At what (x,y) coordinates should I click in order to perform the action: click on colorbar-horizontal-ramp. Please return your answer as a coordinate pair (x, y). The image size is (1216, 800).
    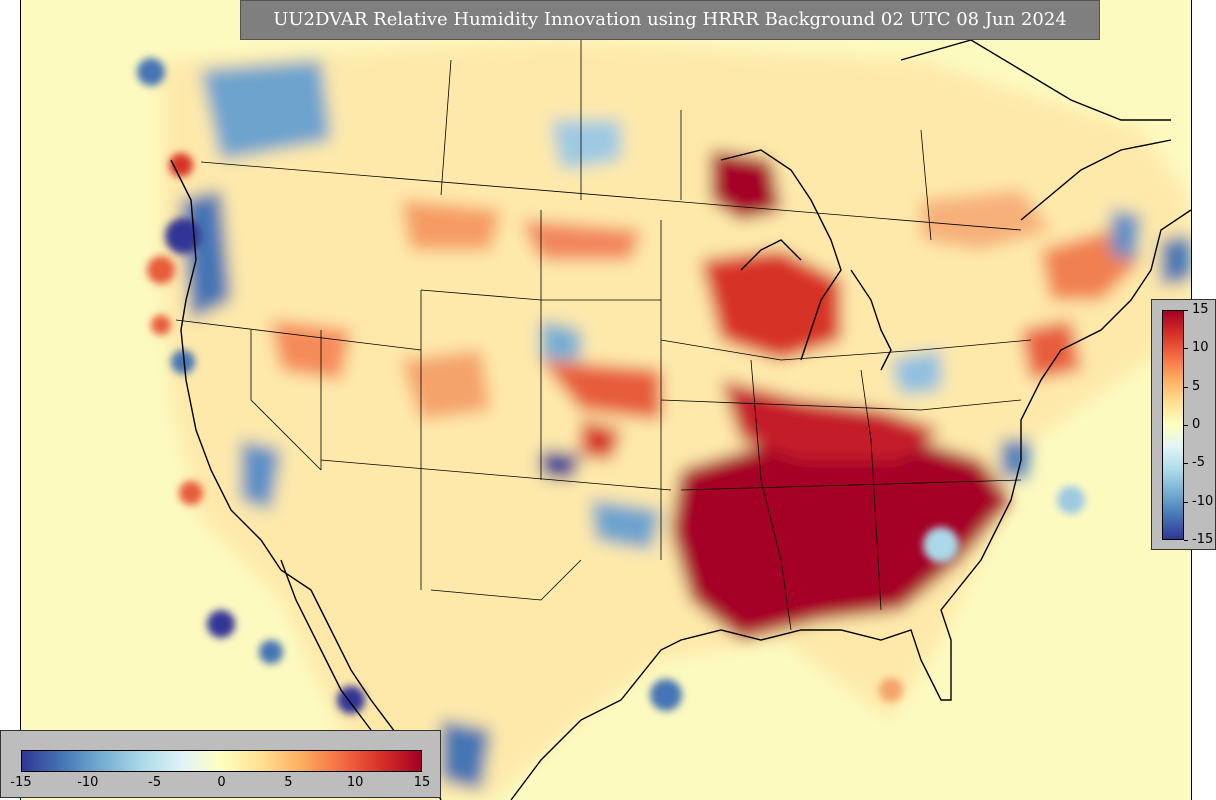
    Looking at the image, I should click on (221, 761).